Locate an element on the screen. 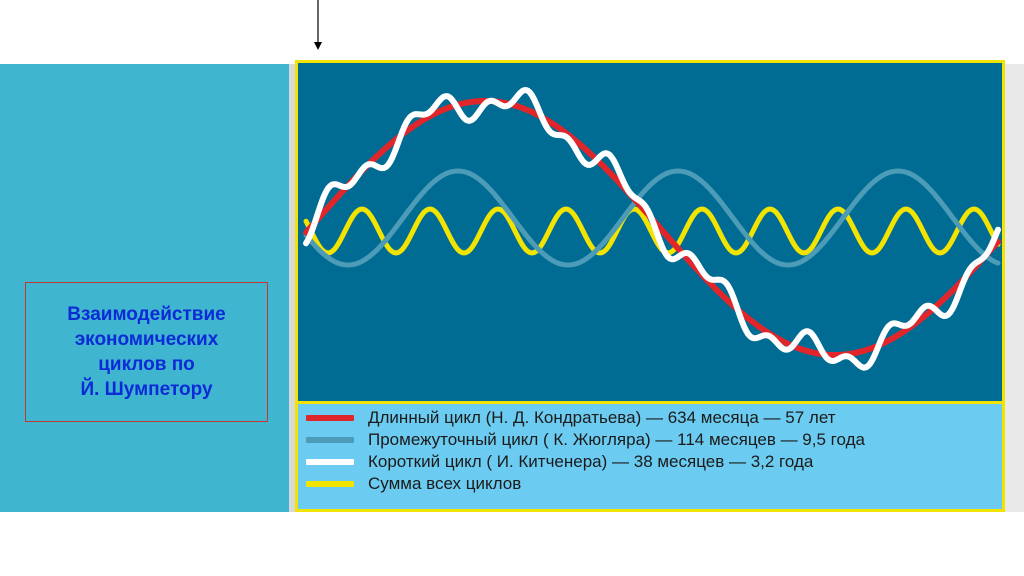 The image size is (1024, 576). legend-separator is located at coordinates (650, 402).